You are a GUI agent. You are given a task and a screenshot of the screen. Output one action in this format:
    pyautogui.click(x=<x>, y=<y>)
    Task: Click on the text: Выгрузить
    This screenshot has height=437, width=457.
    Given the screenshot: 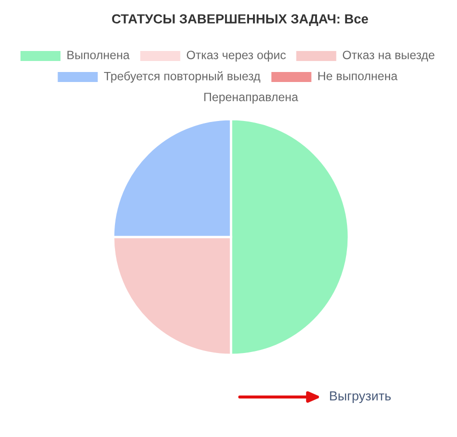 What is the action you would take?
    pyautogui.click(x=360, y=397)
    